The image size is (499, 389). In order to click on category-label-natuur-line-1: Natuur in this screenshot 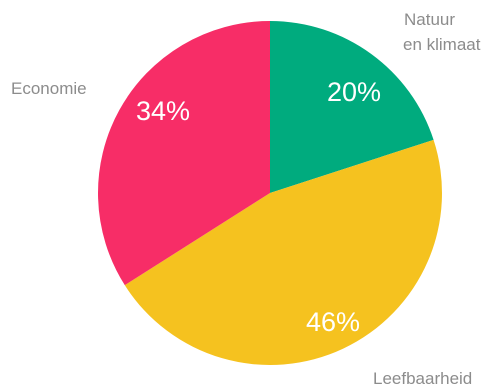, I will do `click(429, 19)`.